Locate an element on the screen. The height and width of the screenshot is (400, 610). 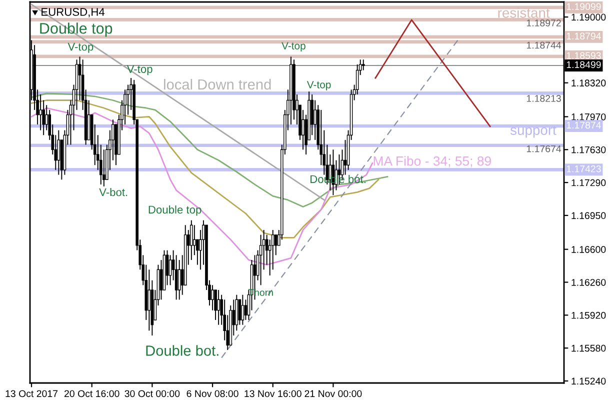
ref-line-label: 1.17874 is located at coordinates (583, 125).